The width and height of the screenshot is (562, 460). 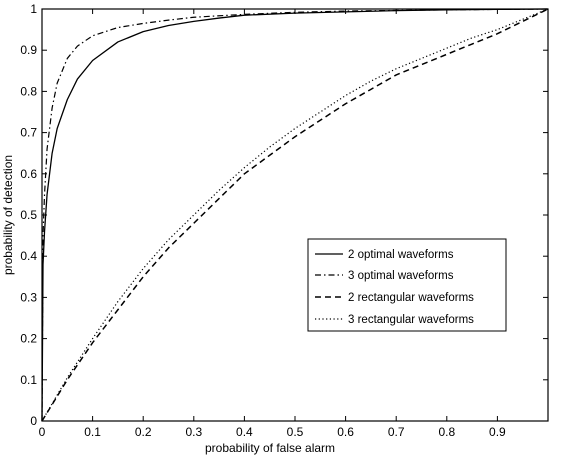 What do you see at coordinates (28, 174) in the screenshot?
I see `y-tick-label: 0.6` at bounding box center [28, 174].